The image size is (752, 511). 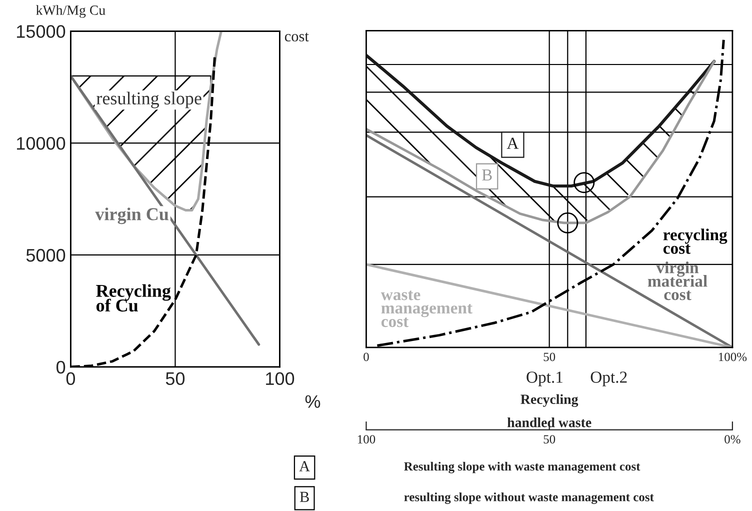 I want to click on text: B, so click(x=304, y=497).